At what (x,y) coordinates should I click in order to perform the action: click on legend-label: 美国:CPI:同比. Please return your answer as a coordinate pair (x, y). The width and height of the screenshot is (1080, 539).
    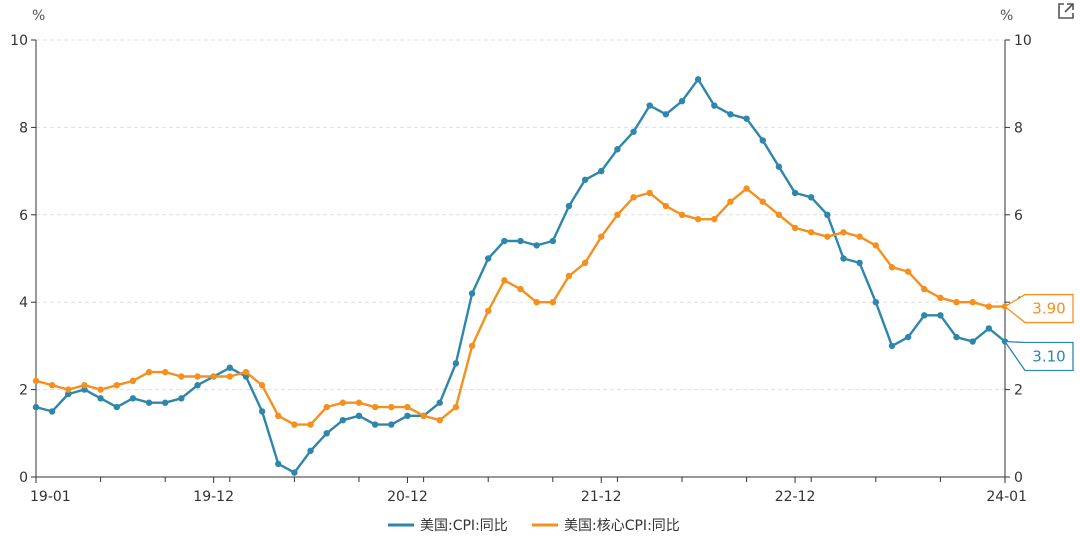
    Looking at the image, I should click on (464, 526).